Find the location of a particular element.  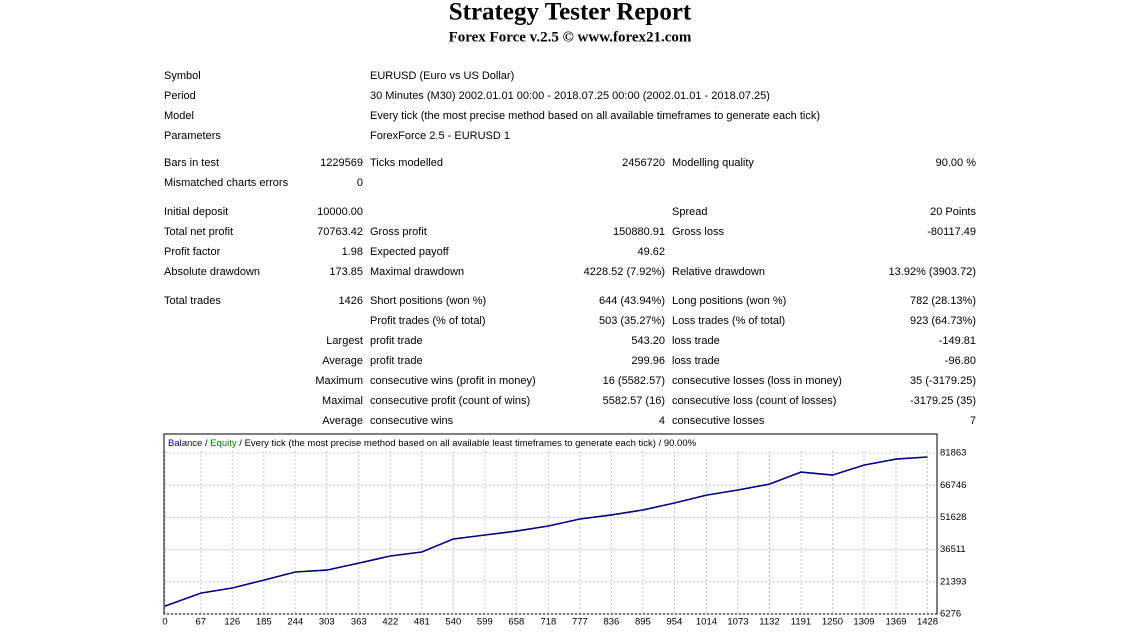

report-cell: Maximum is located at coordinates (339, 381).